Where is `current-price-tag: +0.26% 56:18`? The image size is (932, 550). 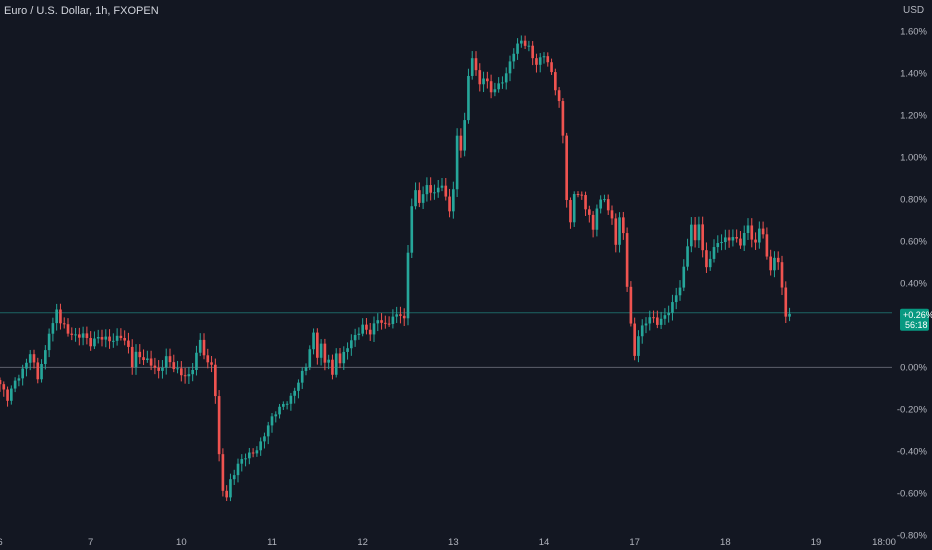 current-price-tag: +0.26% 56:18 is located at coordinates (916, 319).